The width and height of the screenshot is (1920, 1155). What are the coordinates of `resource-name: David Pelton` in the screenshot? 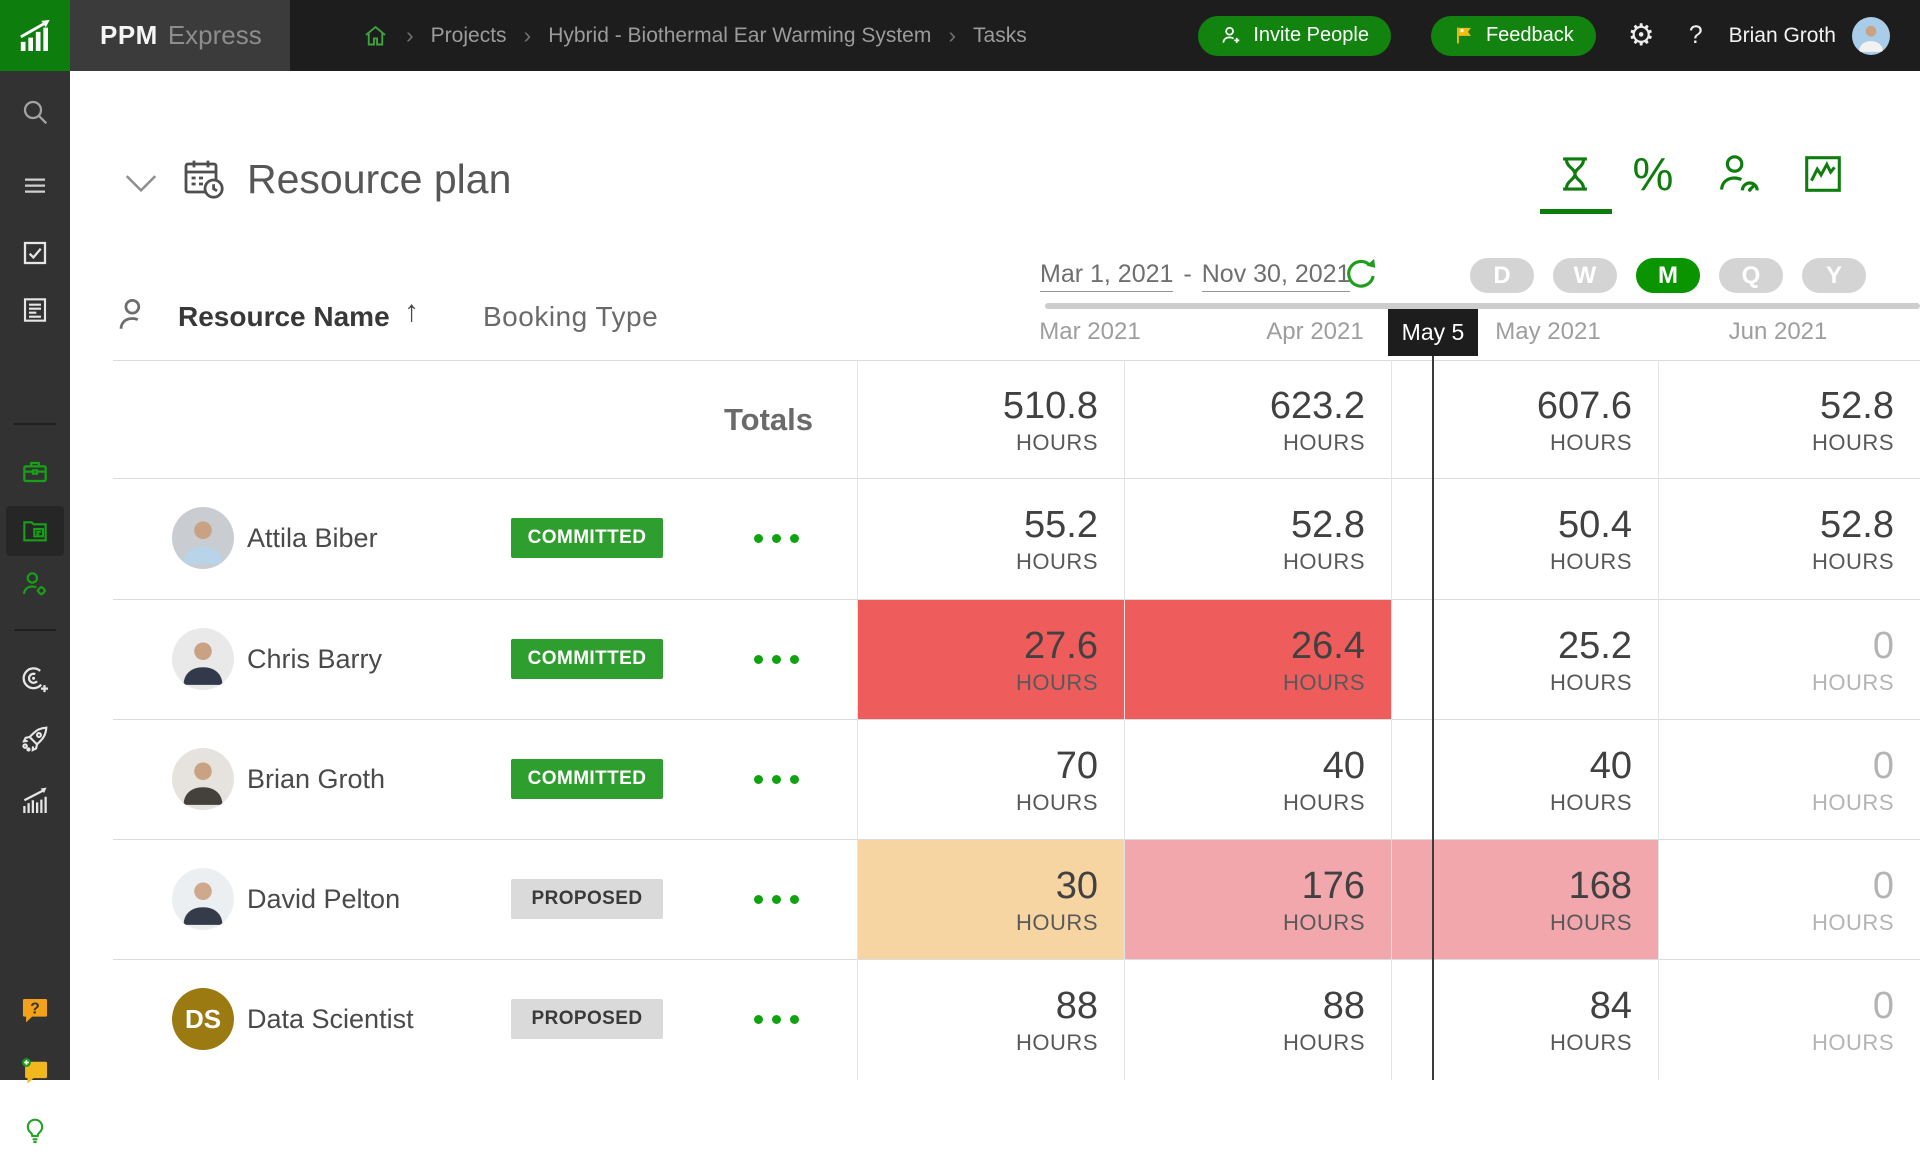 It's located at (324, 898).